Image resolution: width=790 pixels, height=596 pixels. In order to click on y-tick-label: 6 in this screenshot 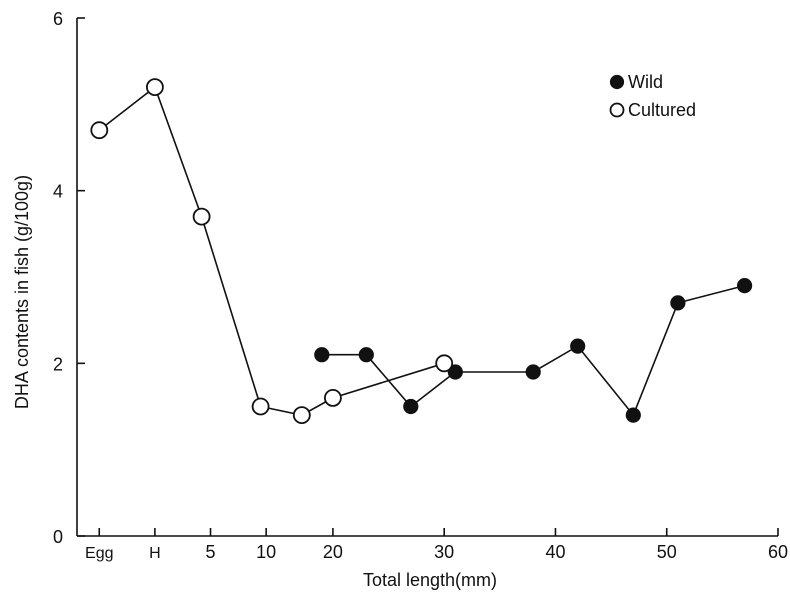, I will do `click(58, 19)`.